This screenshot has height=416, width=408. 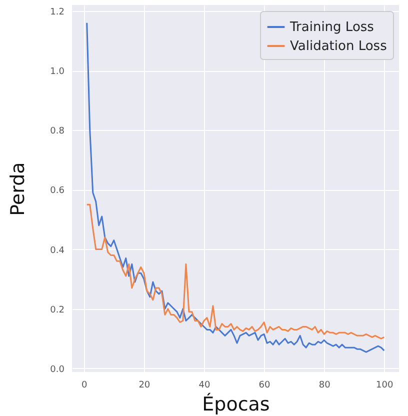 I want to click on y-tick-label: 1.0, so click(x=57, y=72).